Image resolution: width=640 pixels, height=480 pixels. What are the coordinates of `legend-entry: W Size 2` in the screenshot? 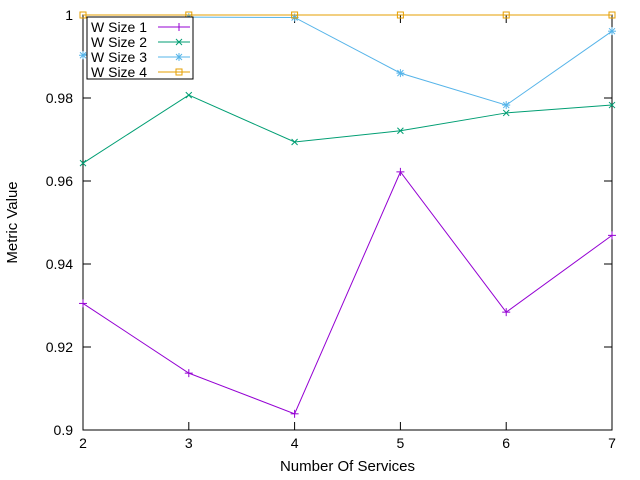 It's located at (140, 42).